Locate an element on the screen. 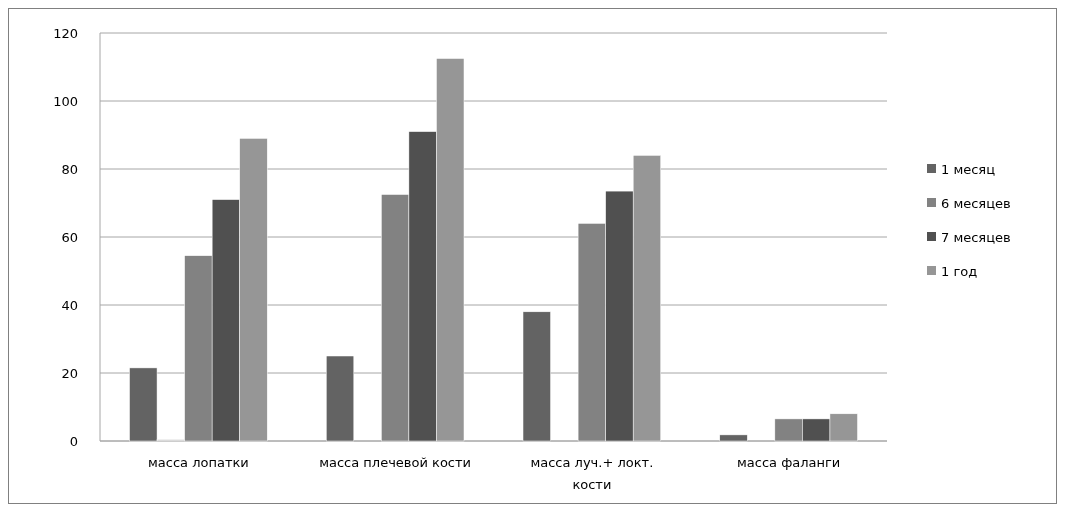  y-tick-label: 60 is located at coordinates (69, 237).